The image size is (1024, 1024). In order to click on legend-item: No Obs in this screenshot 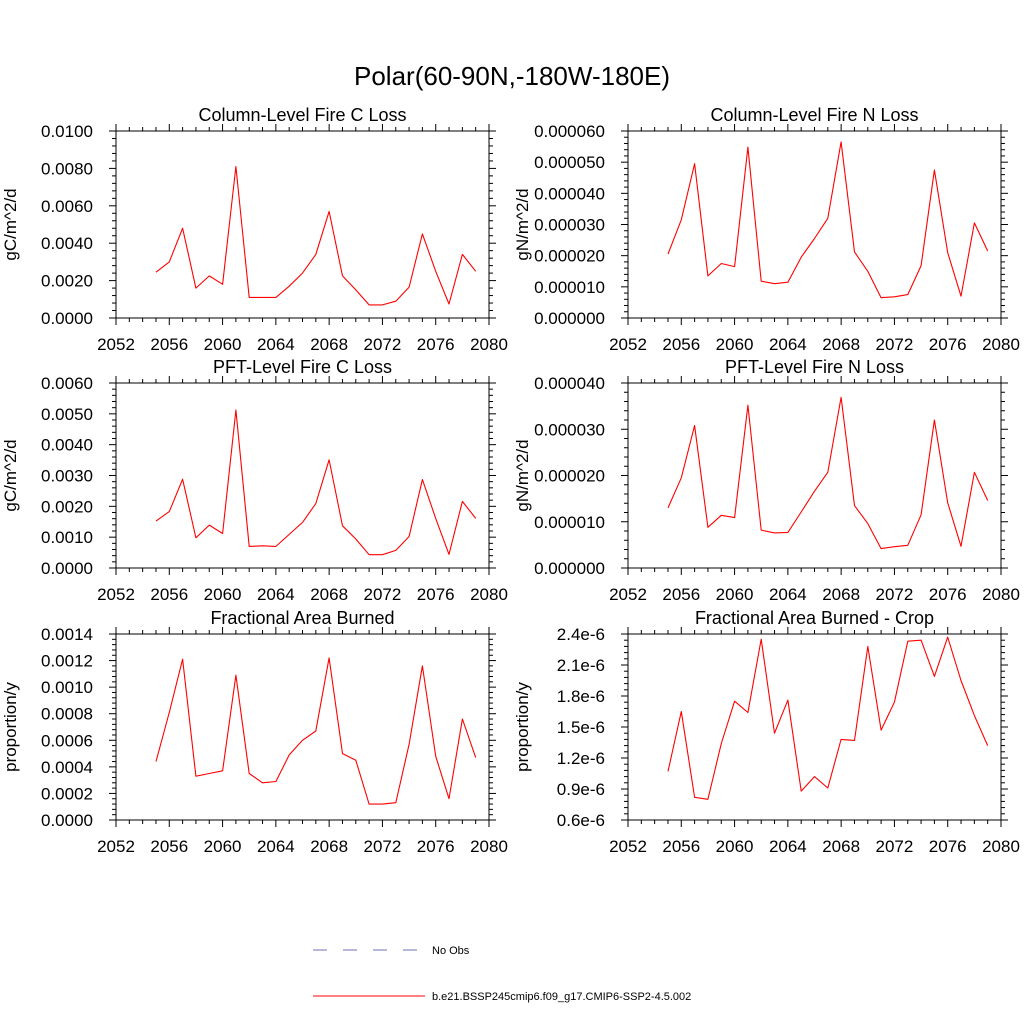, I will do `click(391, 951)`.